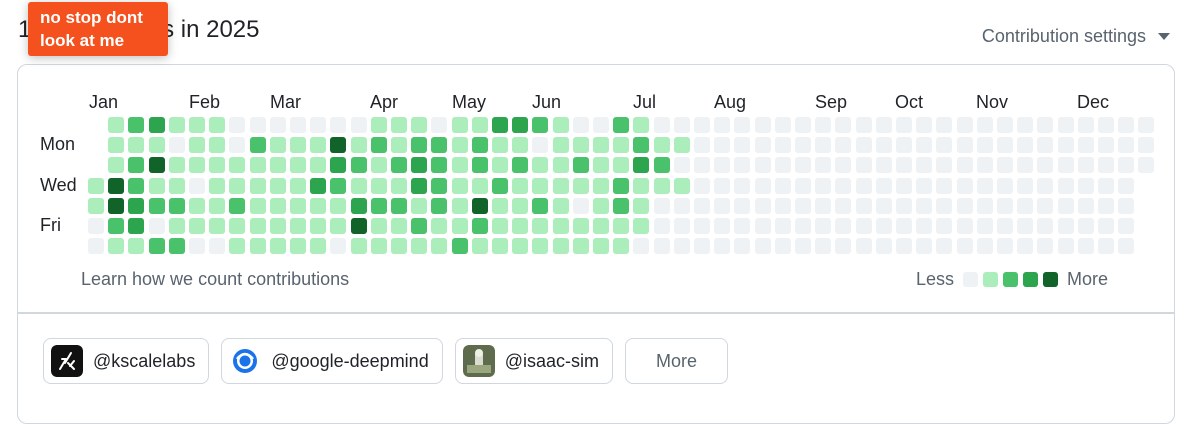 This screenshot has height=424, width=1200. What do you see at coordinates (533, 361) in the screenshot?
I see `org-button-isaac-sim: @isaac-sim` at bounding box center [533, 361].